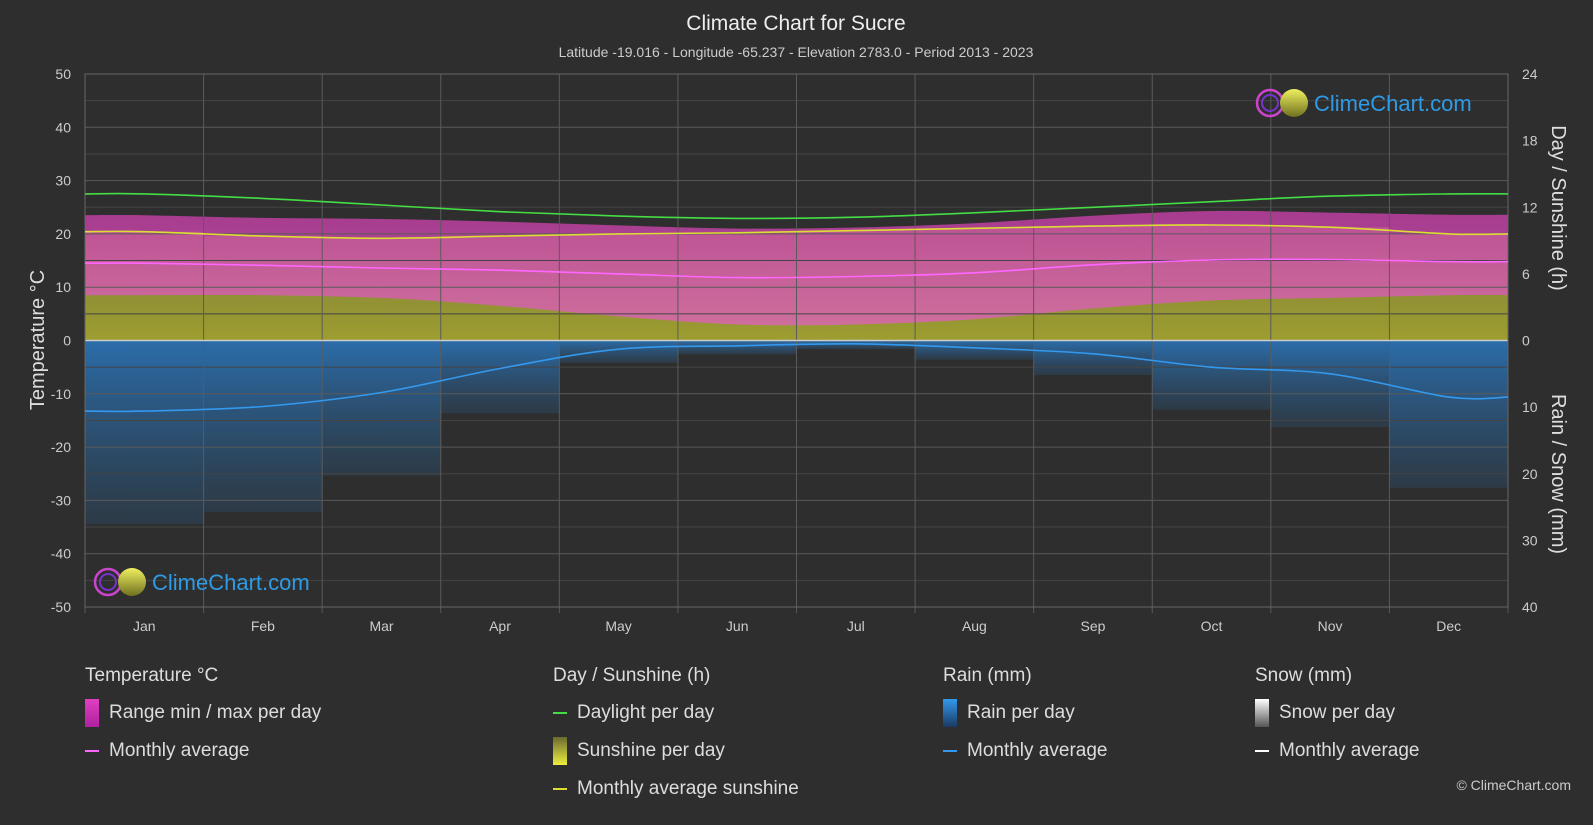  I want to click on legend-snow-day: Snow per day, so click(1337, 713).